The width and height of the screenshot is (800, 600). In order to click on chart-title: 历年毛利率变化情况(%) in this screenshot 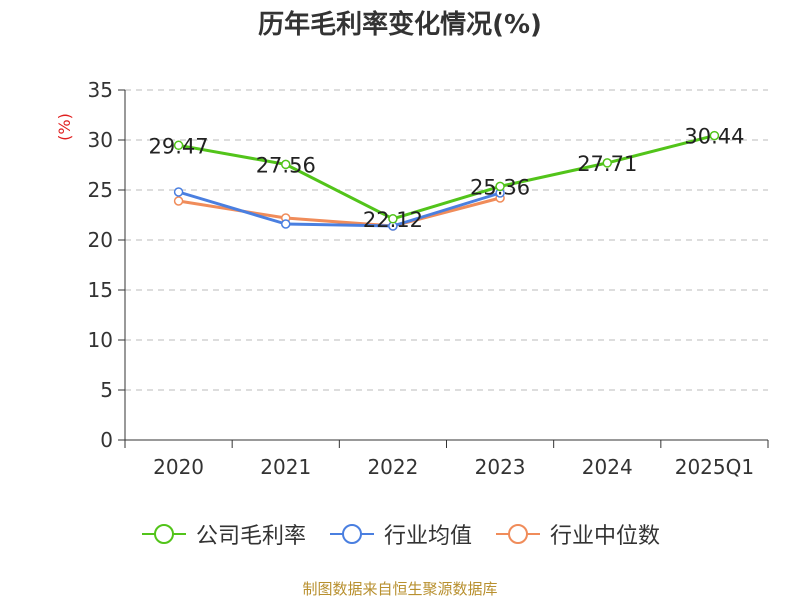, I will do `click(400, 25)`.